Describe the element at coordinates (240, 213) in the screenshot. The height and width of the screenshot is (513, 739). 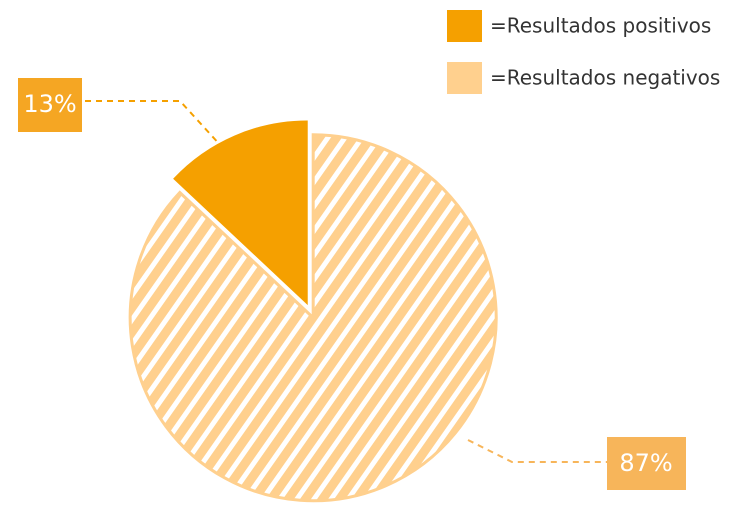
I see `pie-slice` at that location.